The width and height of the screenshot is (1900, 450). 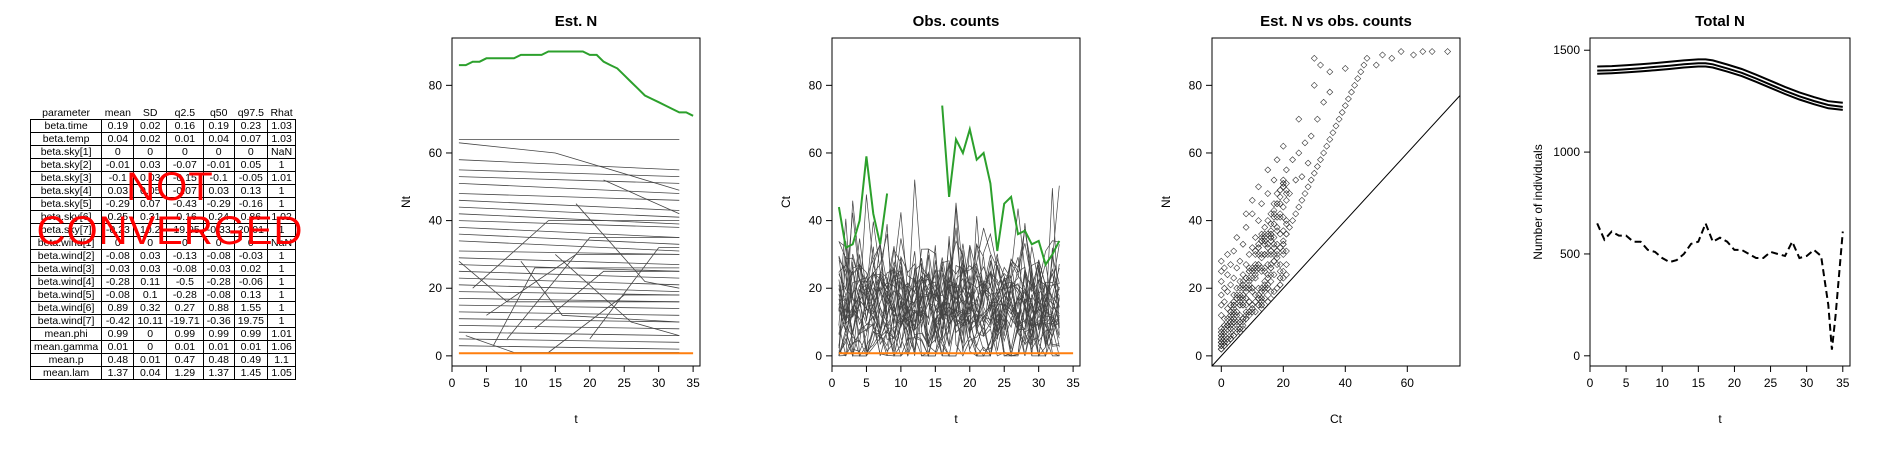 What do you see at coordinates (66, 243) in the screenshot?
I see `table-cell: beta.wind[1]` at bounding box center [66, 243].